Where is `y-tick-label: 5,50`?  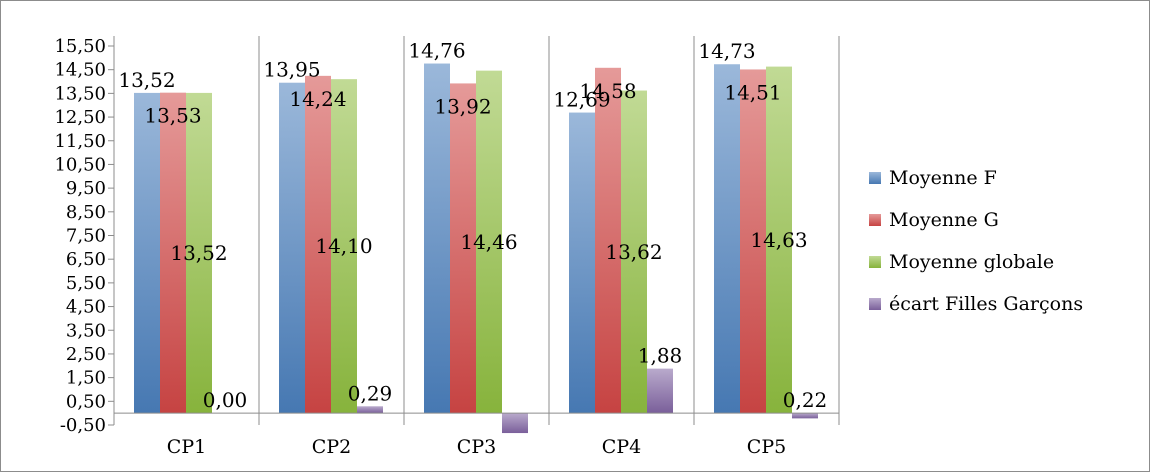 y-tick-label: 5,50 is located at coordinates (86, 283).